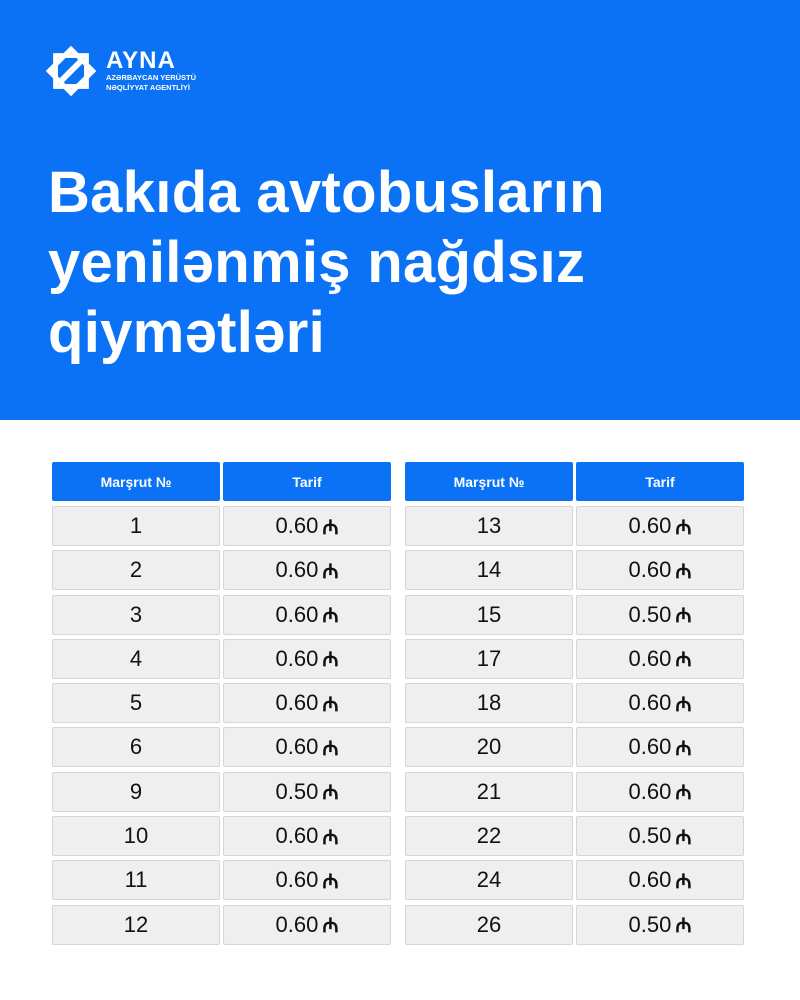  I want to click on table-row: 20 0.60 ₼, so click(574, 747).